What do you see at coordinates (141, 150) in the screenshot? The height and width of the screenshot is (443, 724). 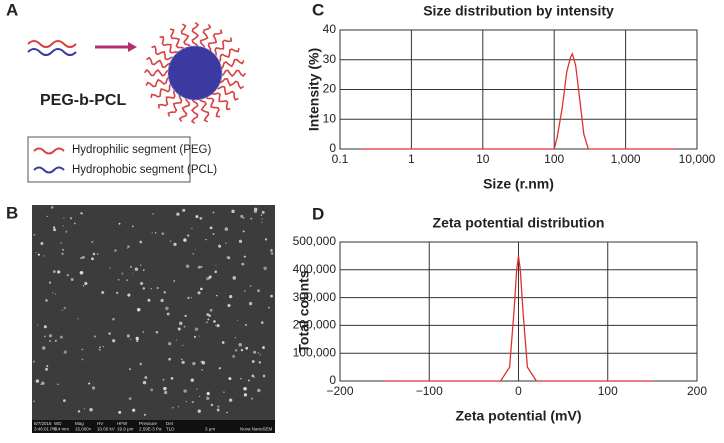 I see `legend-label: Hydrophilic segment (PEG)` at bounding box center [141, 150].